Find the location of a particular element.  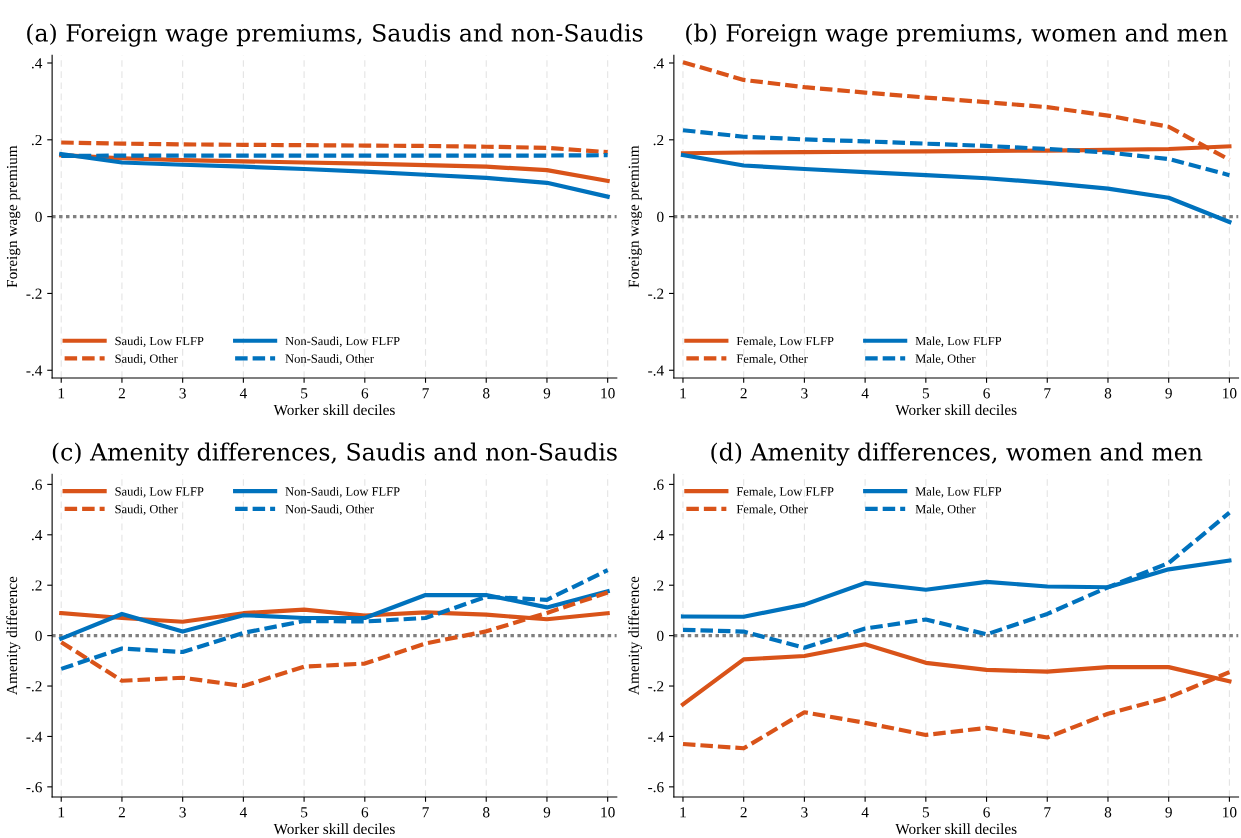

chart-title: (a) Foreign wage premiums, Saudis and non-Saudis is located at coordinates (335, 35).